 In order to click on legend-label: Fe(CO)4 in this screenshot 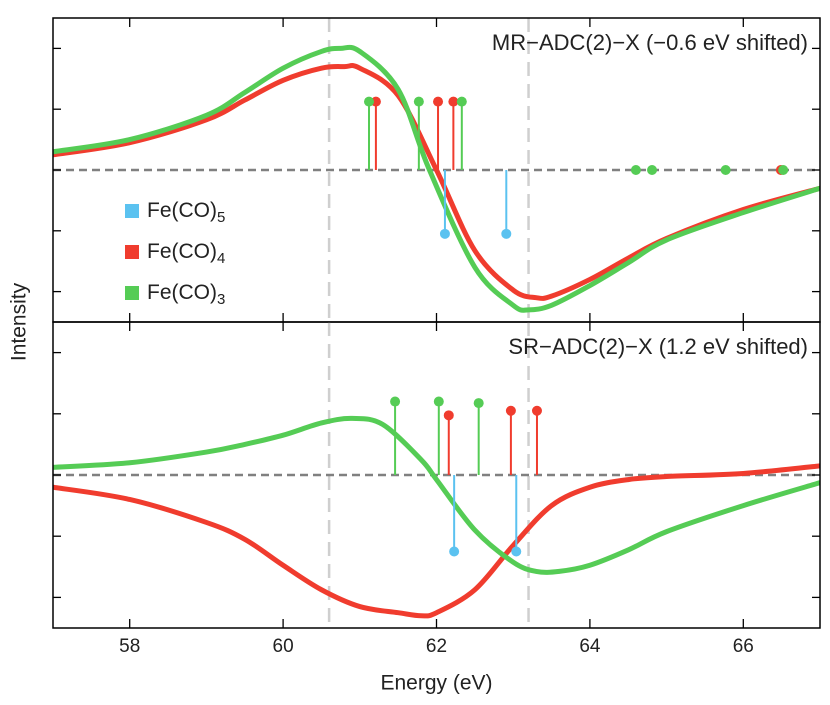, I will do `click(186, 253)`.